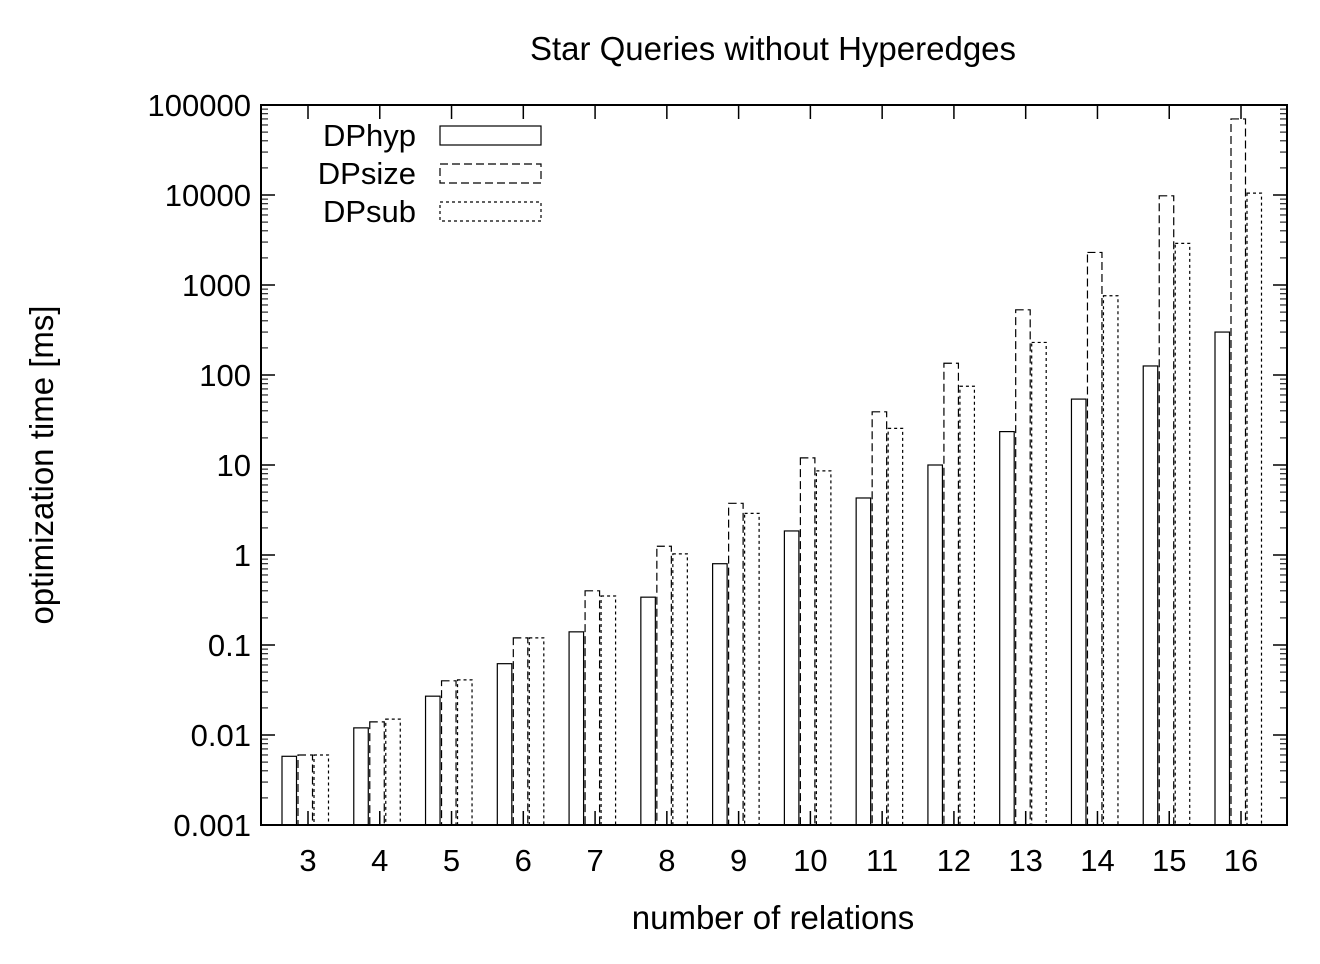 The image size is (1320, 964). Describe the element at coordinates (1241, 860) in the screenshot. I see `x-tick-label: 16` at that location.